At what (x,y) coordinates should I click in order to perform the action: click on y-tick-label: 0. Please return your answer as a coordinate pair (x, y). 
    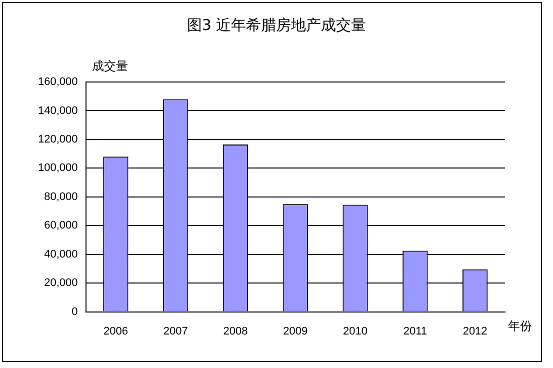
    Looking at the image, I should click on (75, 312).